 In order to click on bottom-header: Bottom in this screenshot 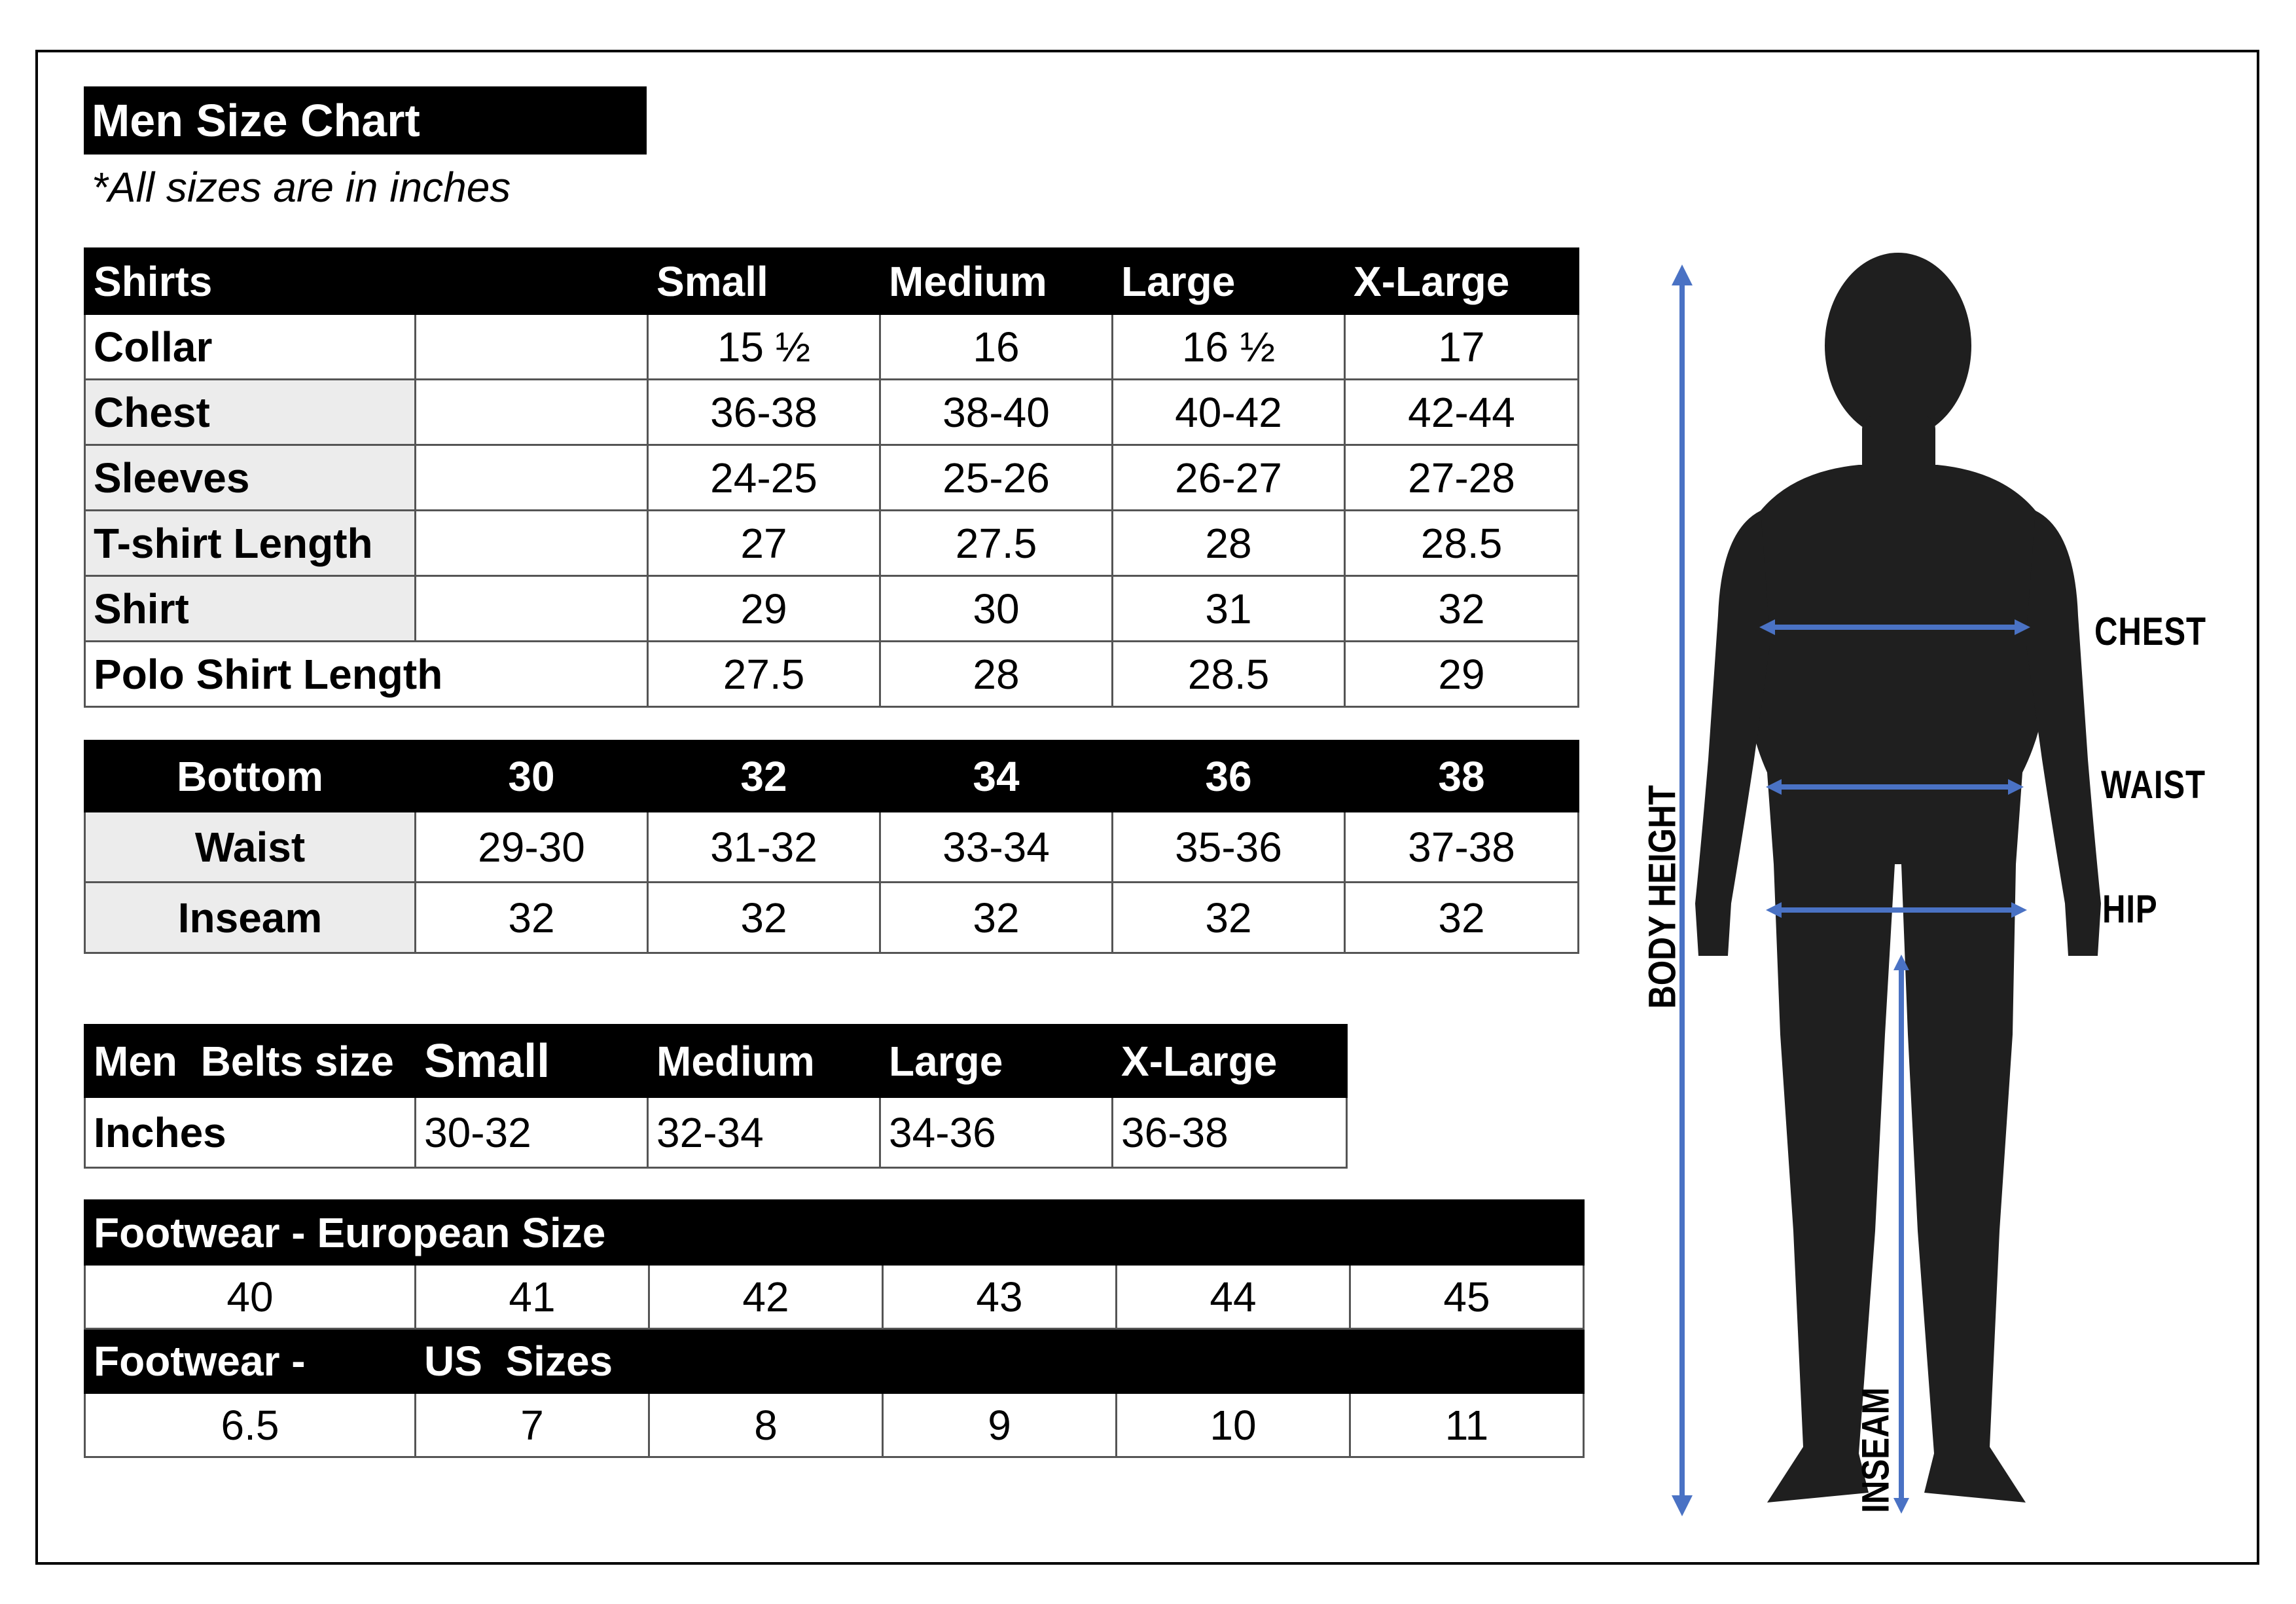, I will do `click(250, 776)`.